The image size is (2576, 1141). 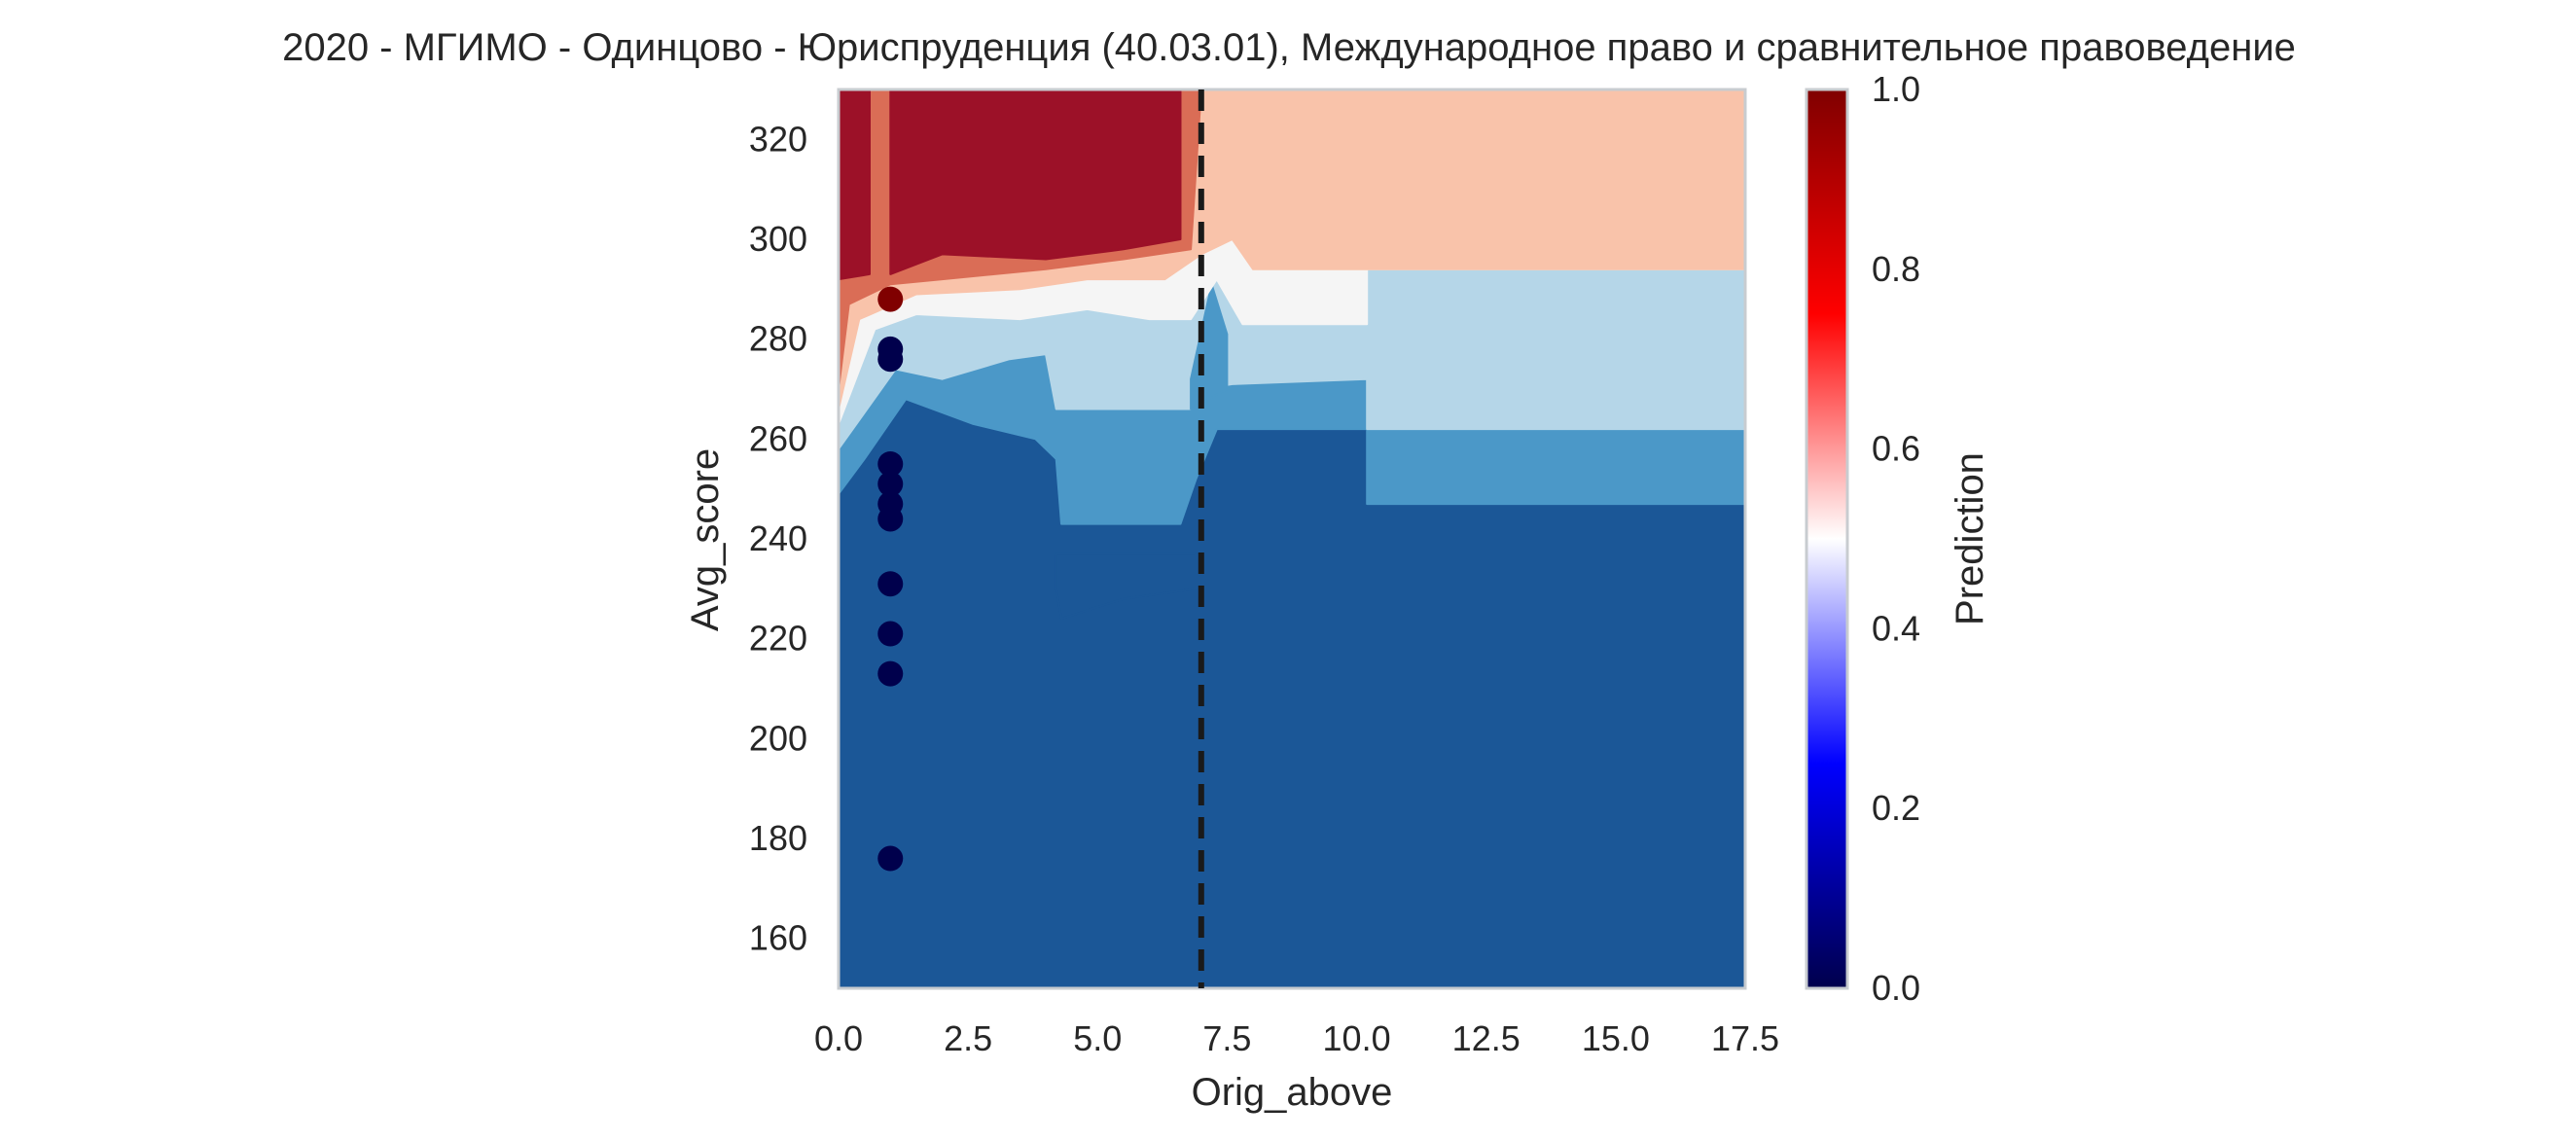 What do you see at coordinates (1486, 1038) in the screenshot?
I see `x-tick-label-5: 12.5` at bounding box center [1486, 1038].